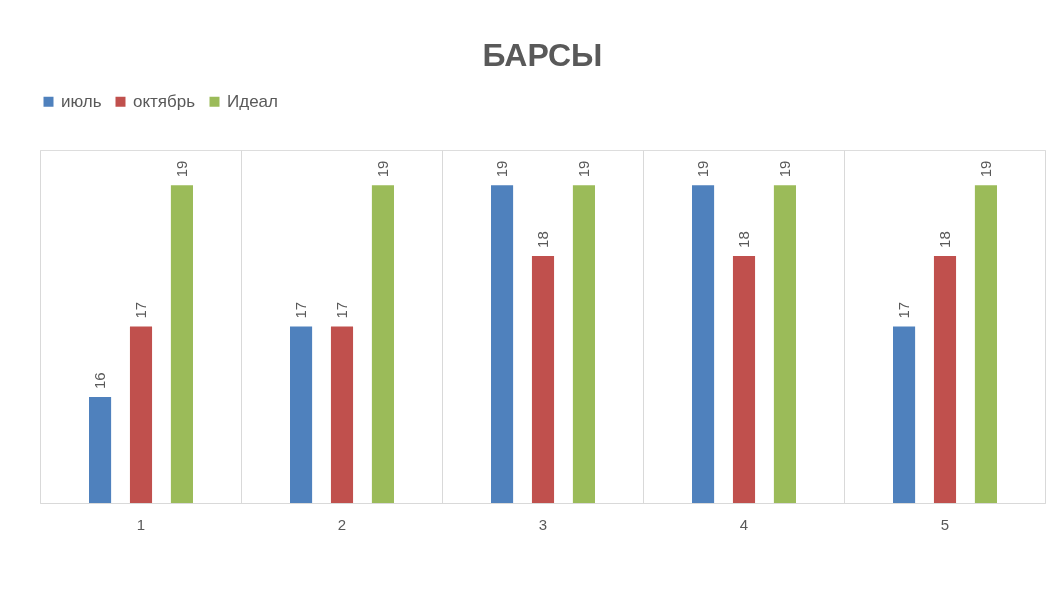 The image size is (1062, 602). What do you see at coordinates (81, 101) in the screenshot?
I see `legend-label: июль` at bounding box center [81, 101].